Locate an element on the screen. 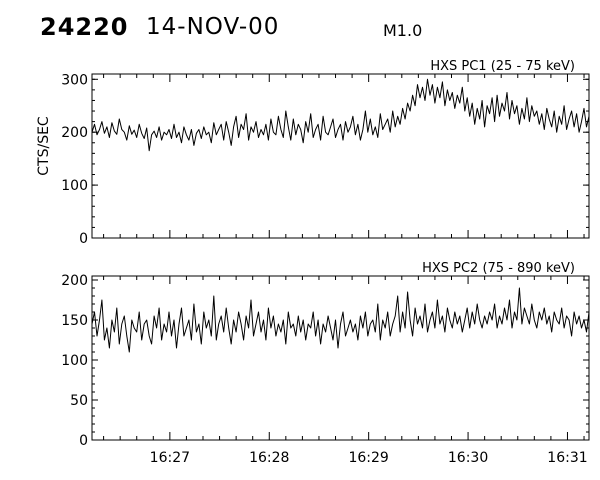  flare-class: M1.0 is located at coordinates (403, 30).